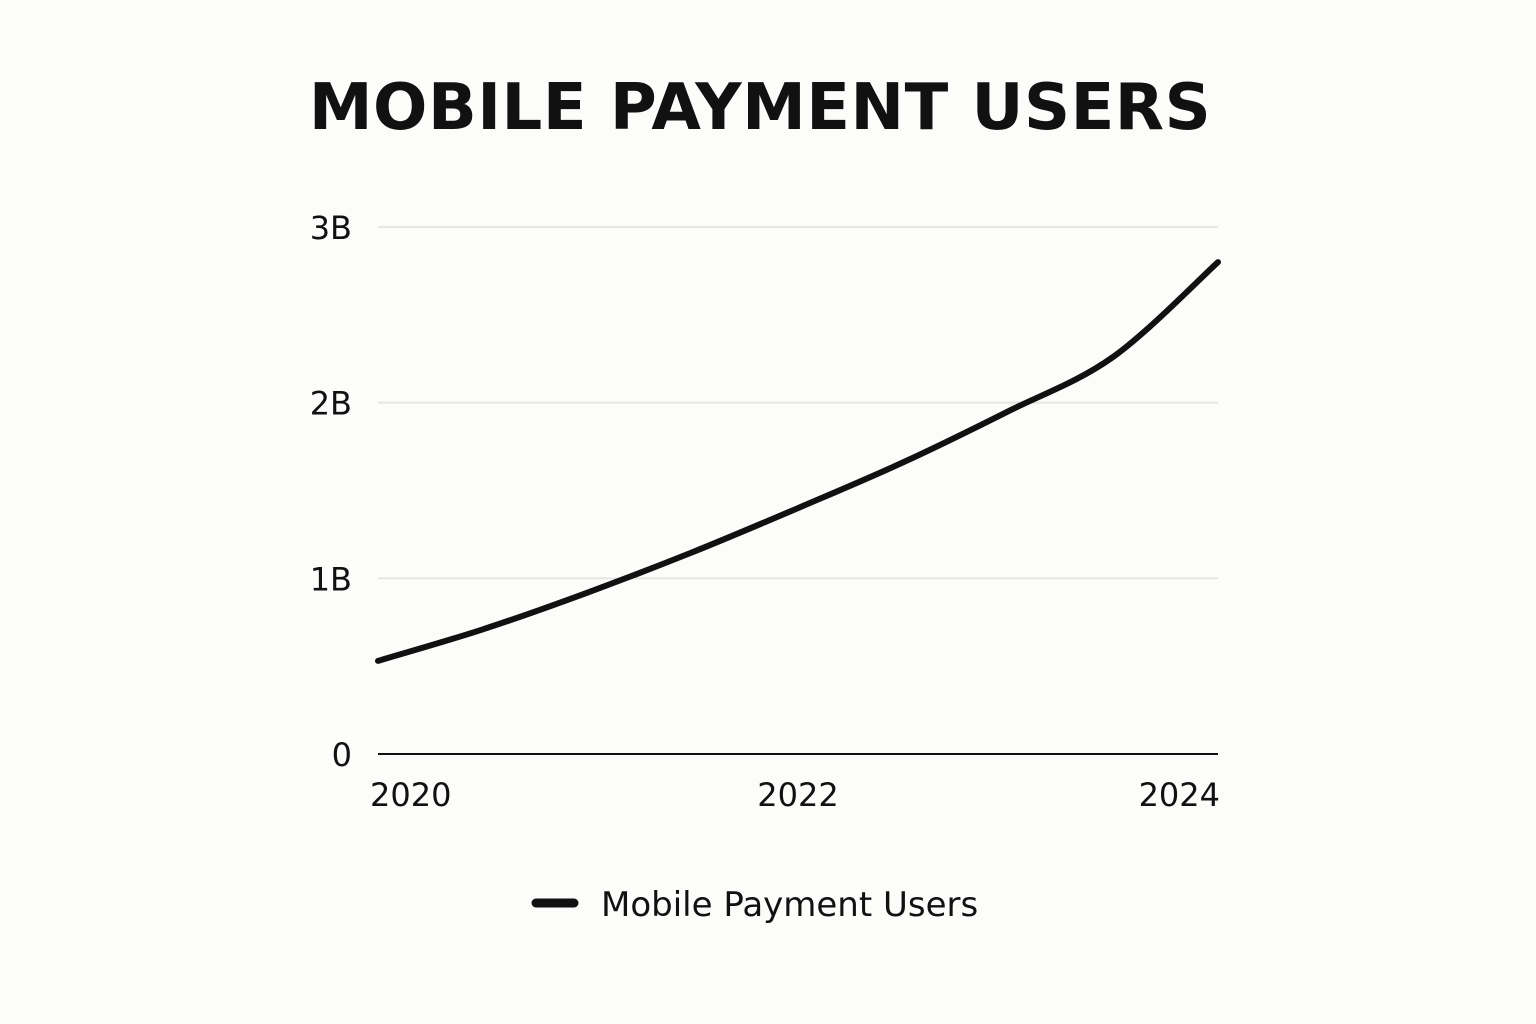  What do you see at coordinates (331, 579) in the screenshot?
I see `y-tick-label-1: 1B` at bounding box center [331, 579].